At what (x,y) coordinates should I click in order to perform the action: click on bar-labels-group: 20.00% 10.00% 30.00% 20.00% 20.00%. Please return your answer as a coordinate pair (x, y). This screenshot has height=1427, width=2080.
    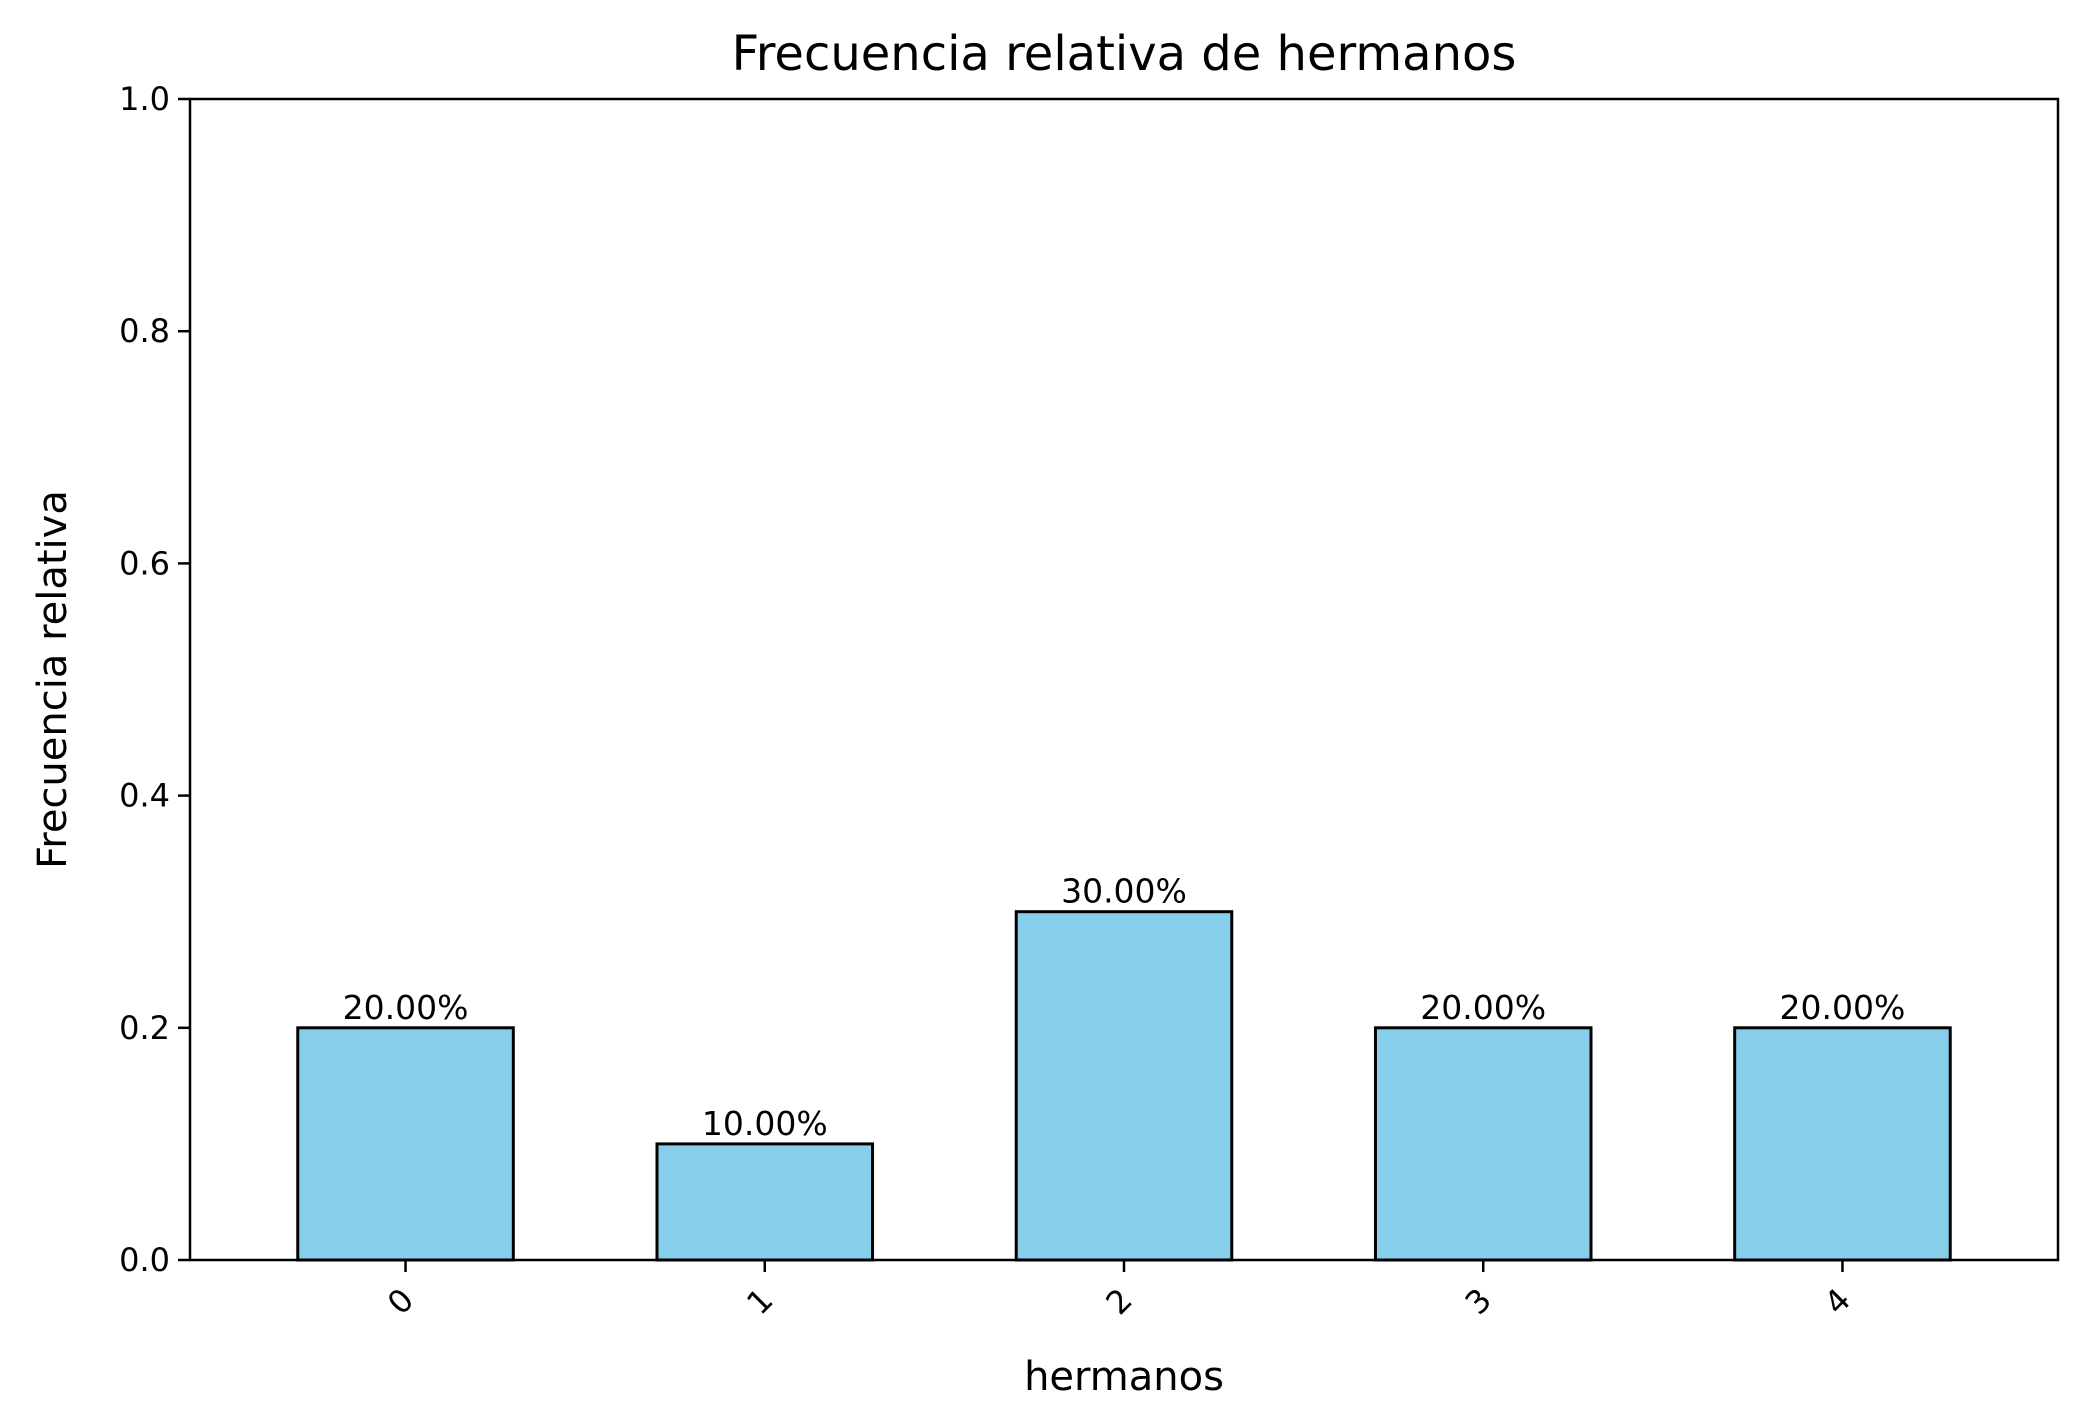
    Looking at the image, I should click on (1124, 1007).